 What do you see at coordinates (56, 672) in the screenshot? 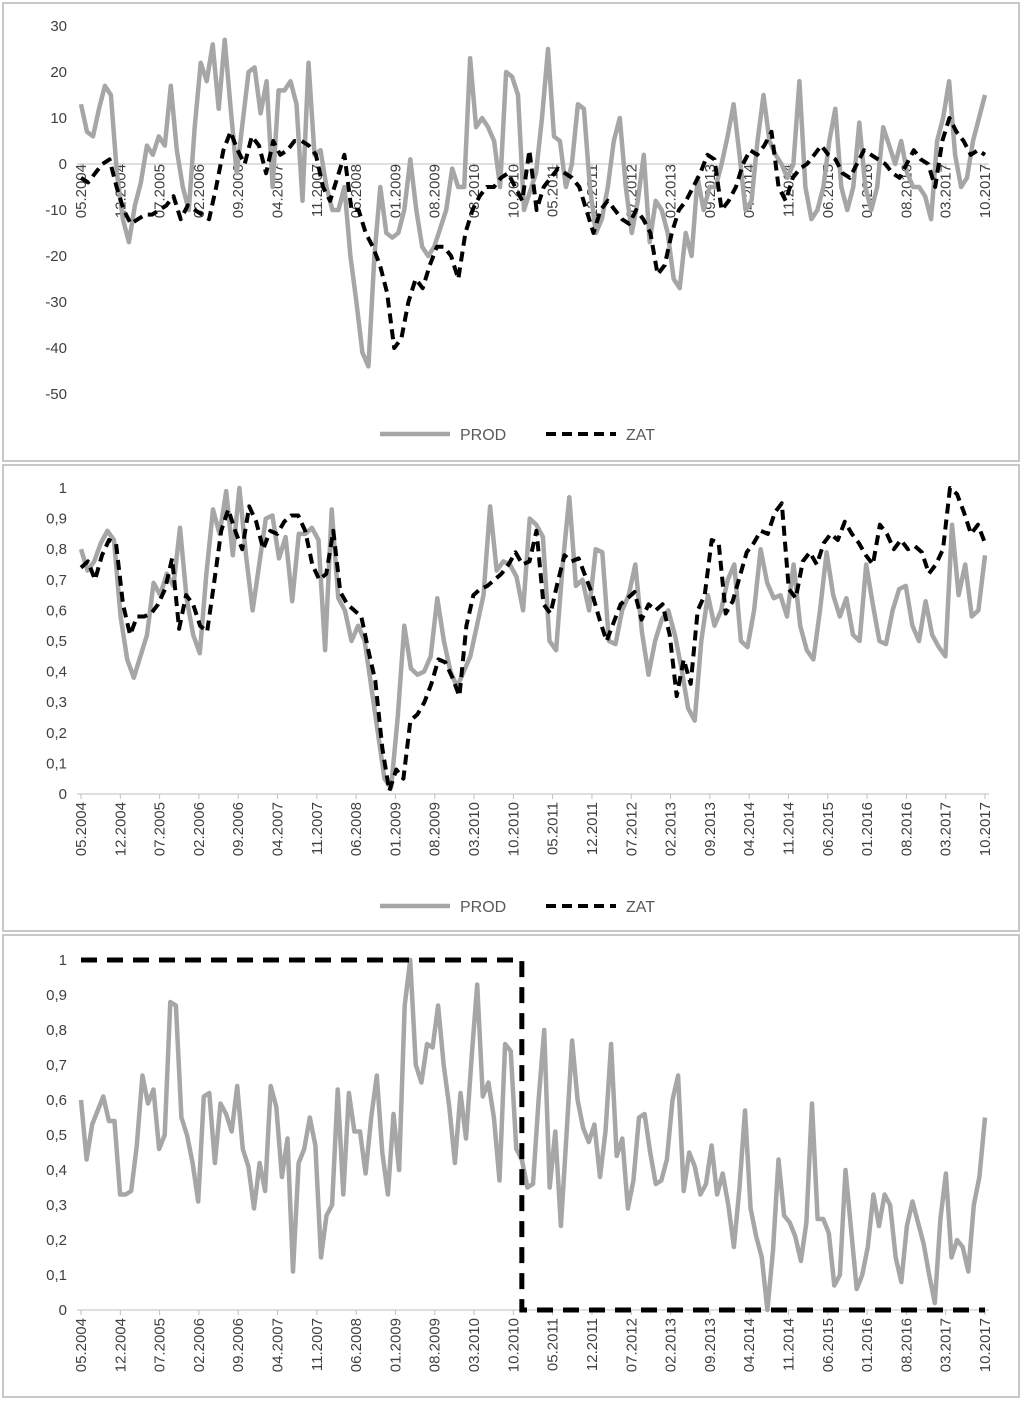
I see `y-tick-label: 0,4` at bounding box center [56, 672].